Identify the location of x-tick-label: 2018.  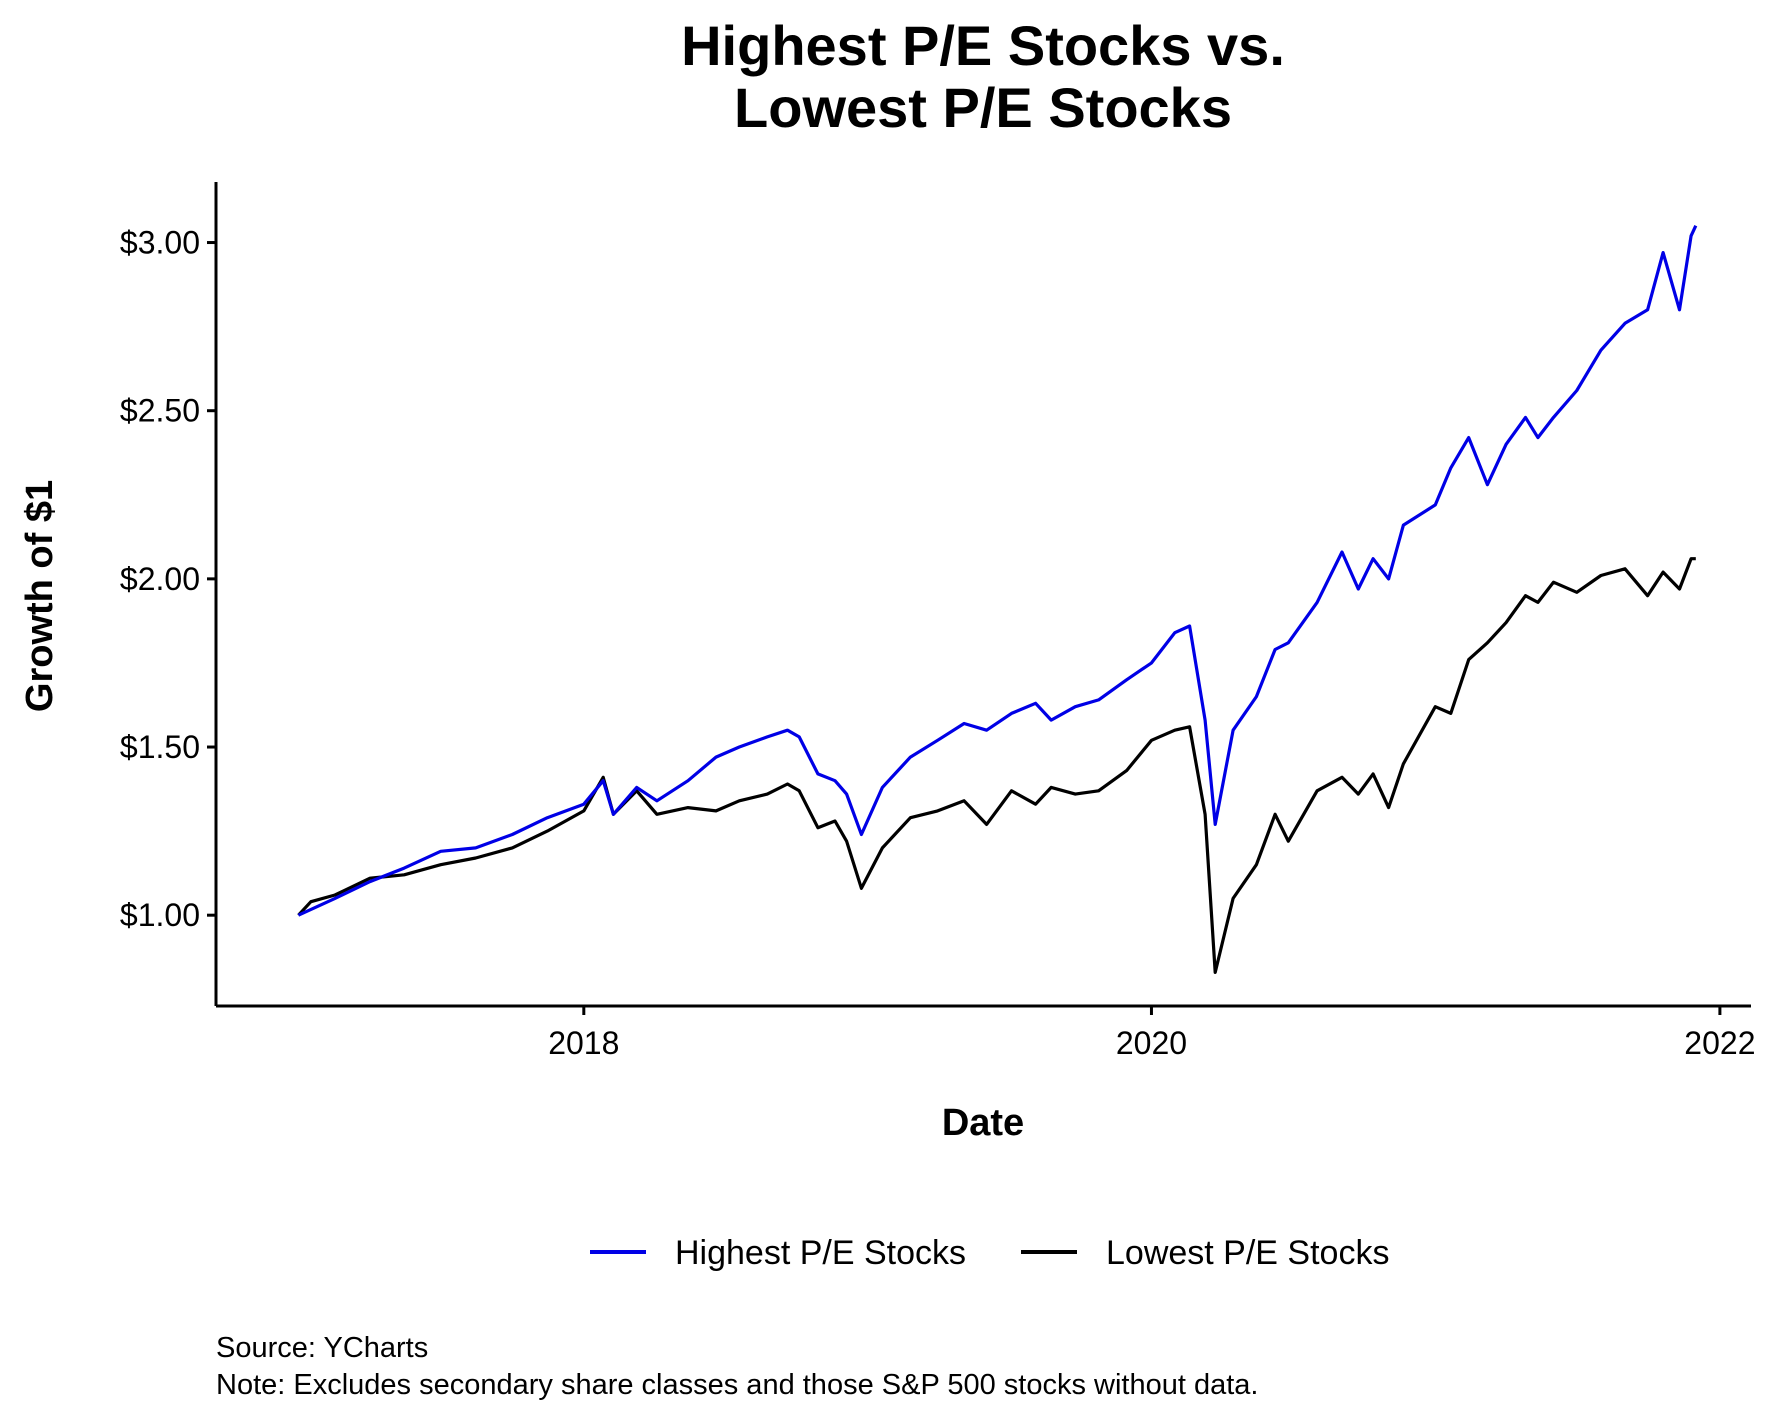
(583, 1043).